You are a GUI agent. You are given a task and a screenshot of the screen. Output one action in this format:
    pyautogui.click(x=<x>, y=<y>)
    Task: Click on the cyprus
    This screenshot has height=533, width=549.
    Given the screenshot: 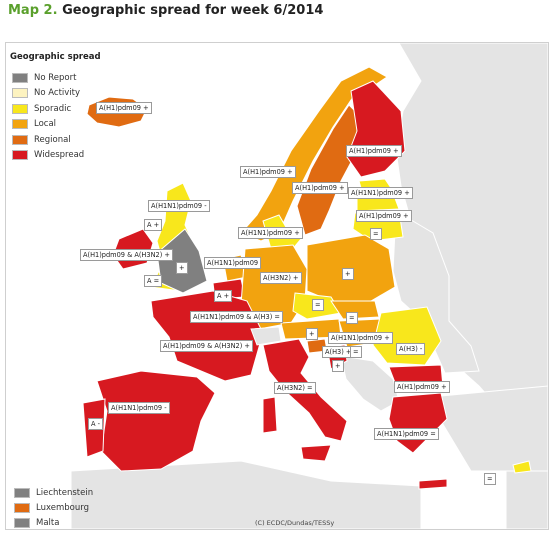 What is the action you would take?
    pyautogui.click(x=522, y=467)
    